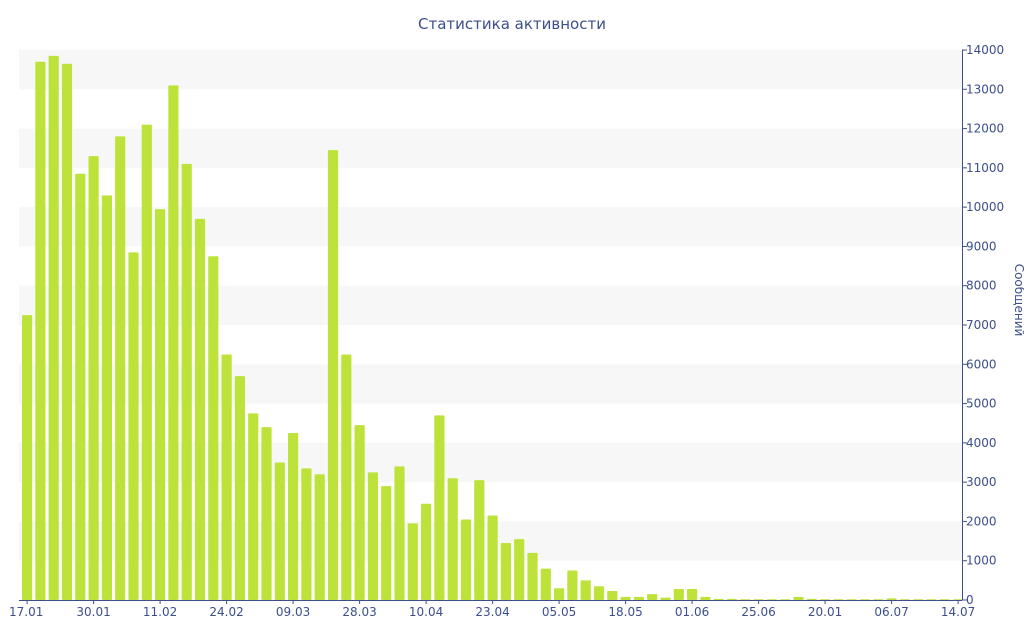  Describe the element at coordinates (226, 612) in the screenshot. I see `x-tick-label: 24.02` at that location.